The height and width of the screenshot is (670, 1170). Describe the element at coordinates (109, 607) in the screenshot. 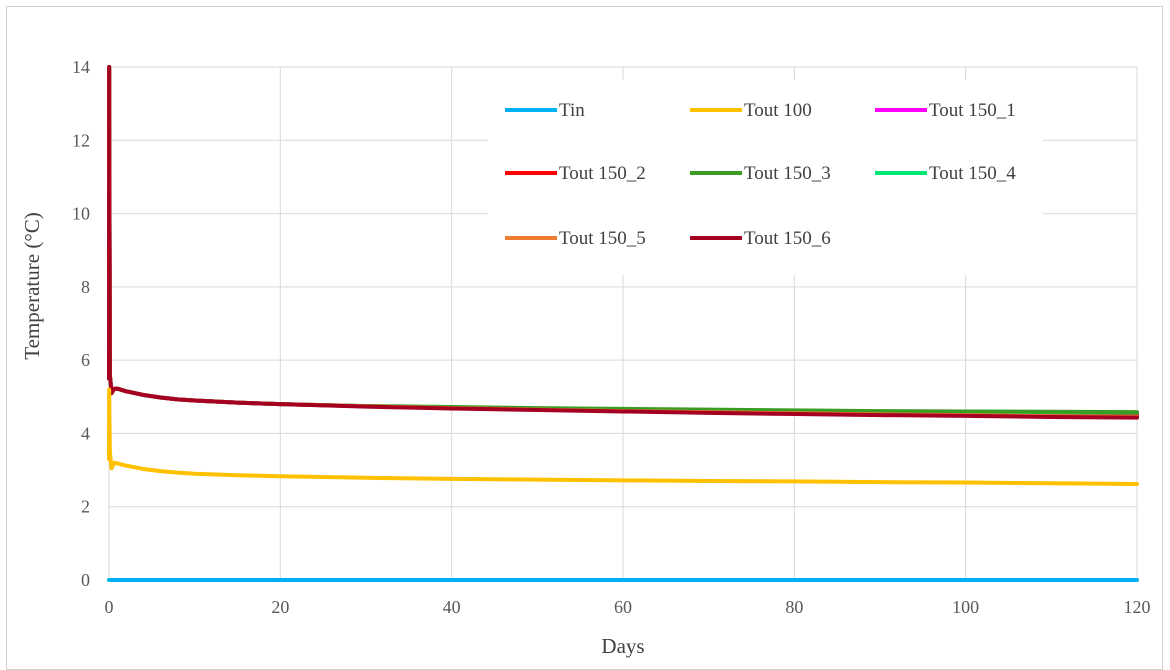

I see `x-tick-label: 0` at that location.